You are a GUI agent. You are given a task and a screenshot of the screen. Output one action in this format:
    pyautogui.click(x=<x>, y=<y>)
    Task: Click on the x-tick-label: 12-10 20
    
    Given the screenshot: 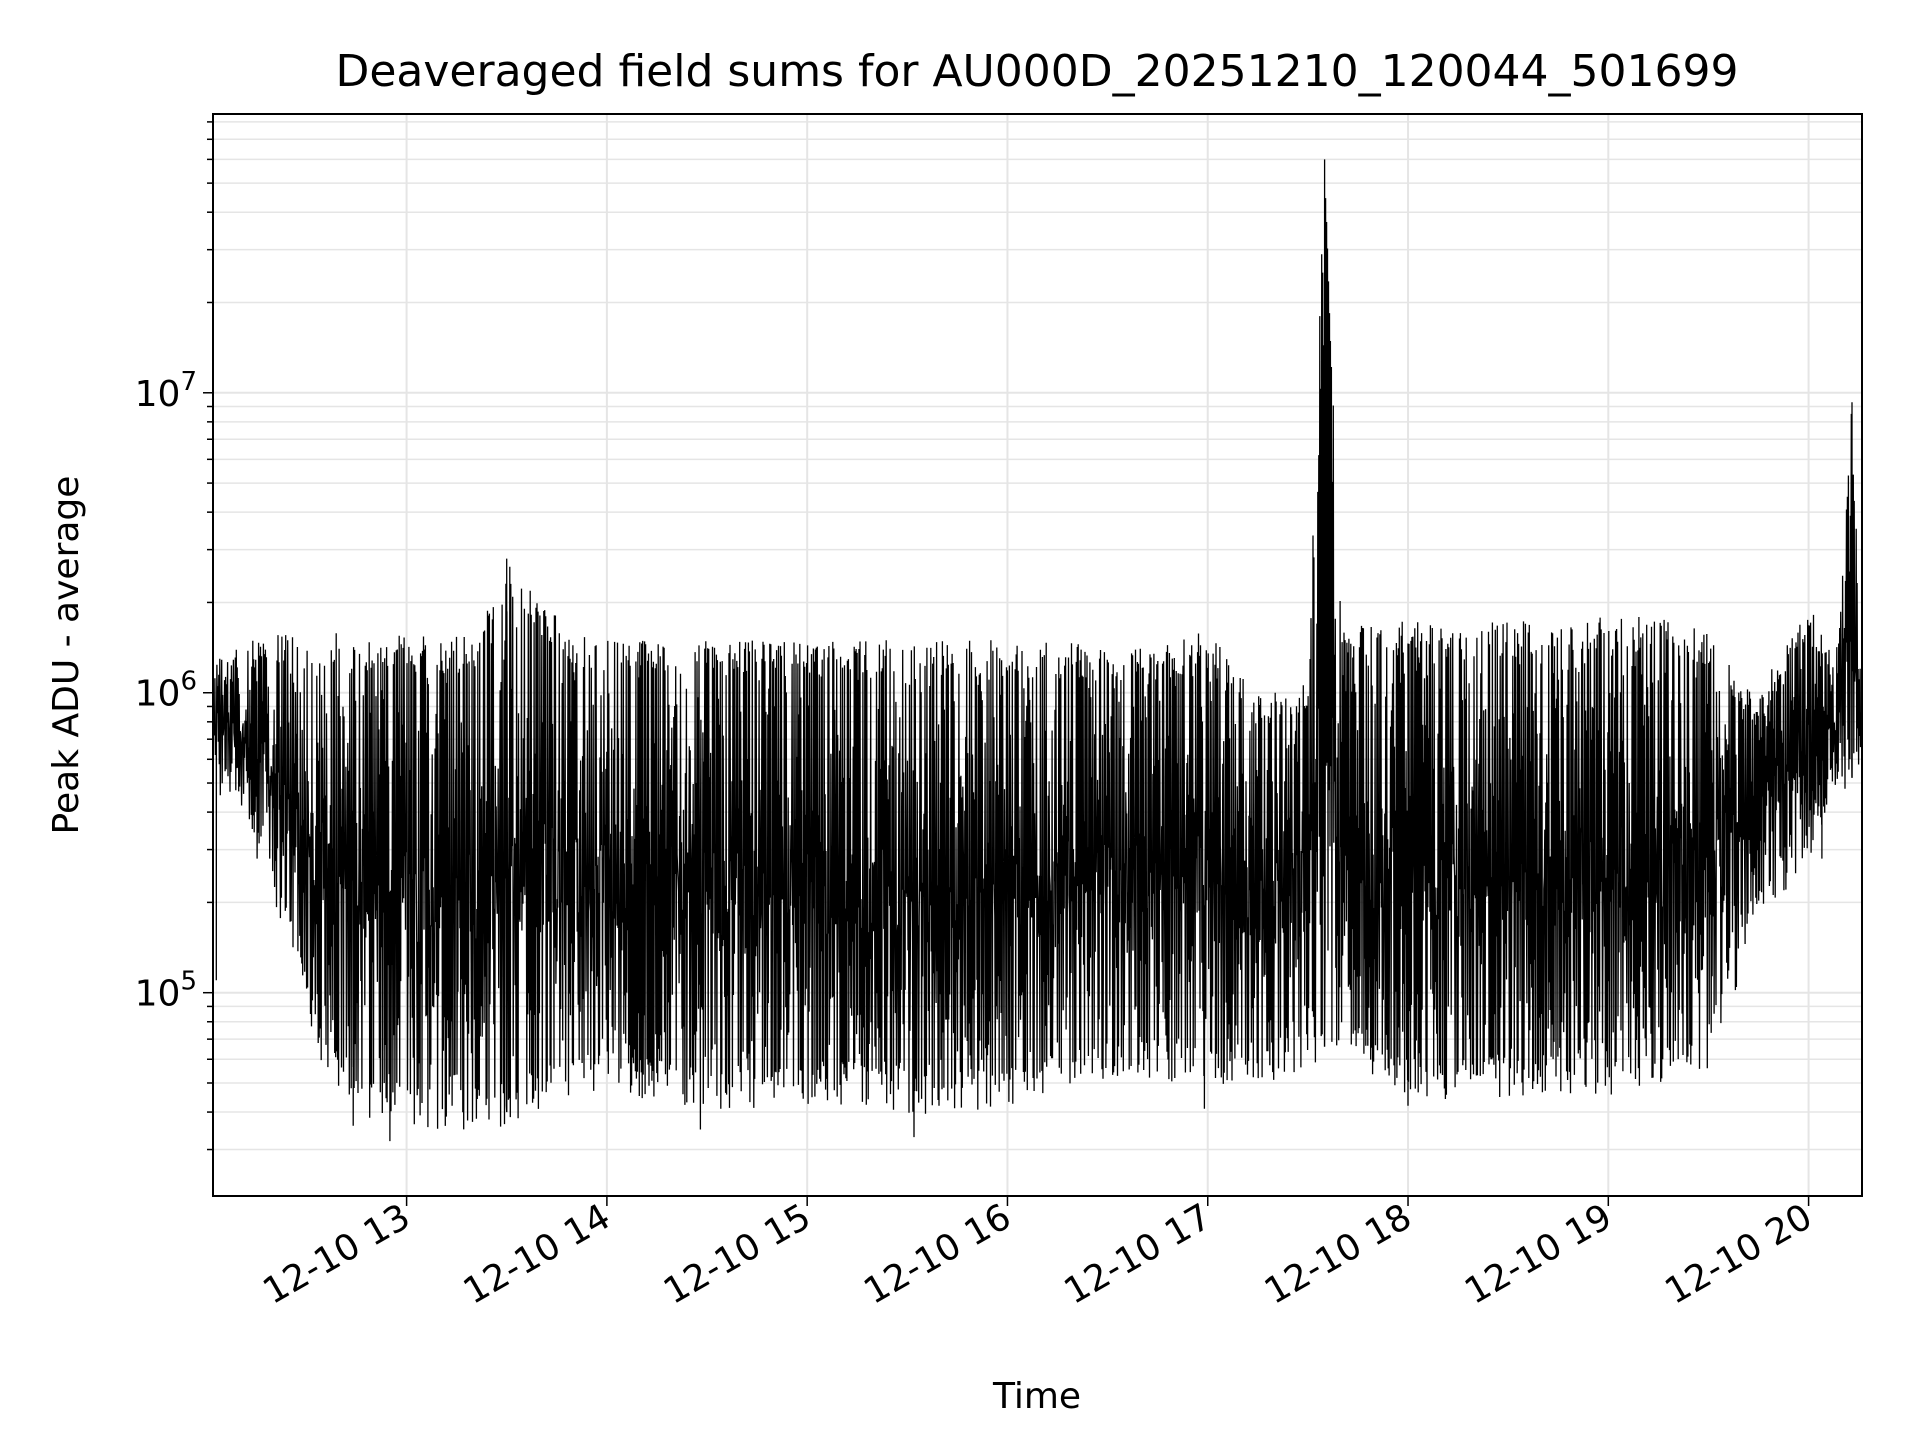 What is the action you would take?
    pyautogui.click(x=1738, y=1254)
    